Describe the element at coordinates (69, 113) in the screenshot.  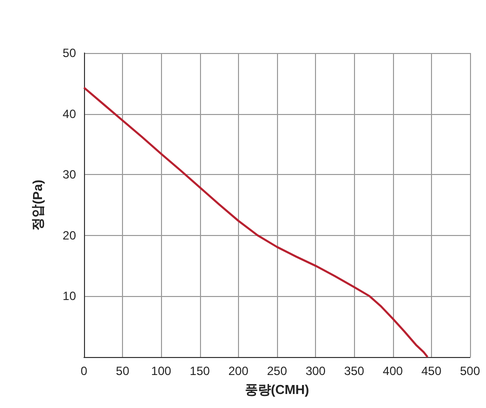
I see `y-tick-label: 40` at that location.